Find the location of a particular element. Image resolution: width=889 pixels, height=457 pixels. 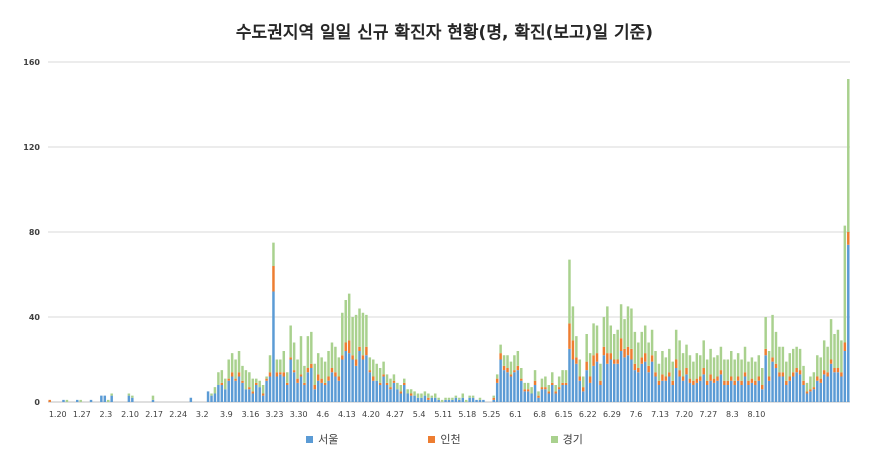

x-tick-label: 3.23 is located at coordinates (275, 414).